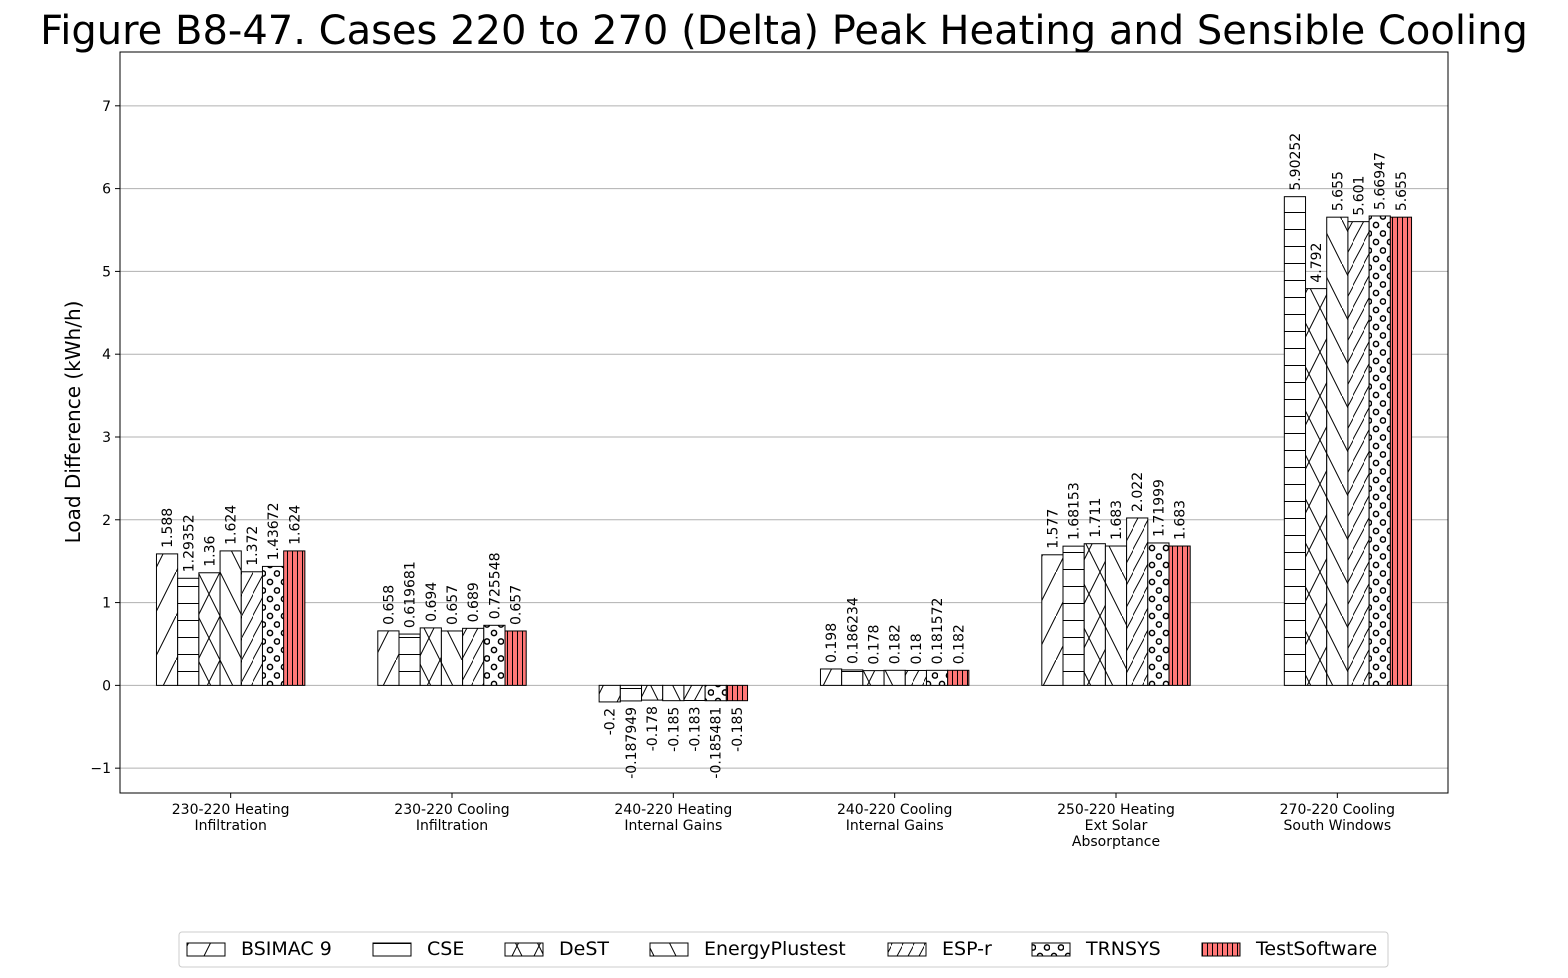  Describe the element at coordinates (106, 604) in the screenshot. I see `y-tick-label: 1` at that location.